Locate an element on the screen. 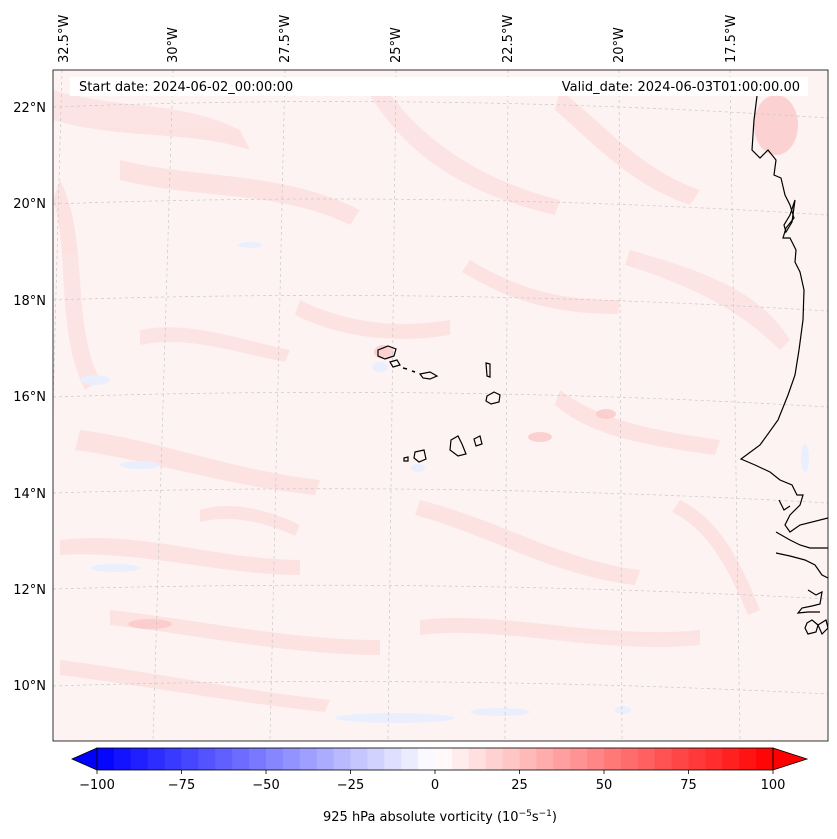 This screenshot has width=837, height=839. colorbar-tick-label: −25 is located at coordinates (350, 785).